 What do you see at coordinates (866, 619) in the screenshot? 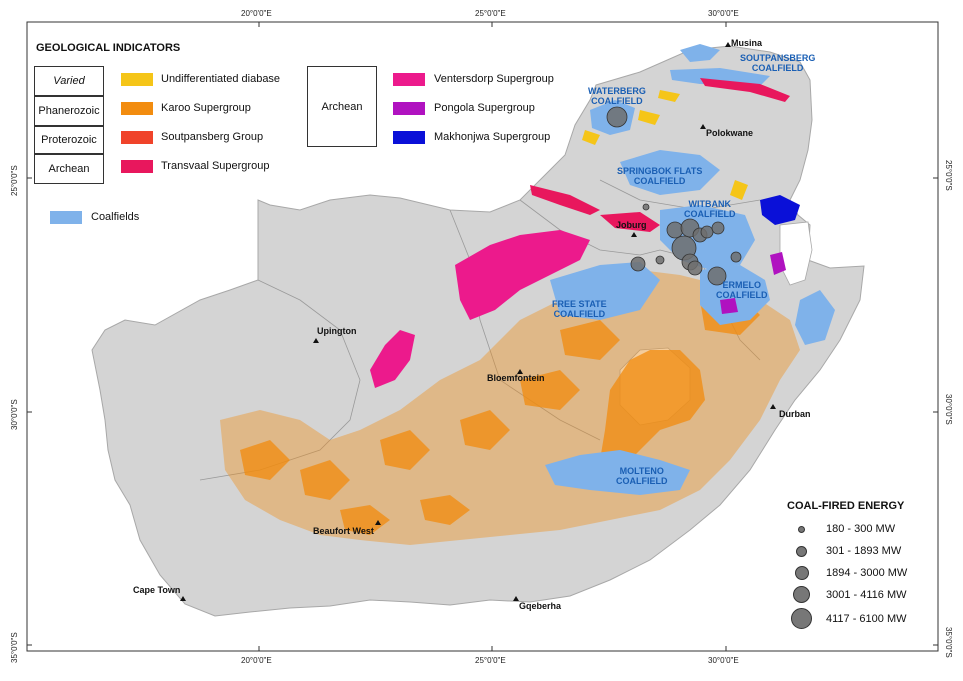
I see `energy-class-5-label: 4117 - 6100 MW` at bounding box center [866, 619].